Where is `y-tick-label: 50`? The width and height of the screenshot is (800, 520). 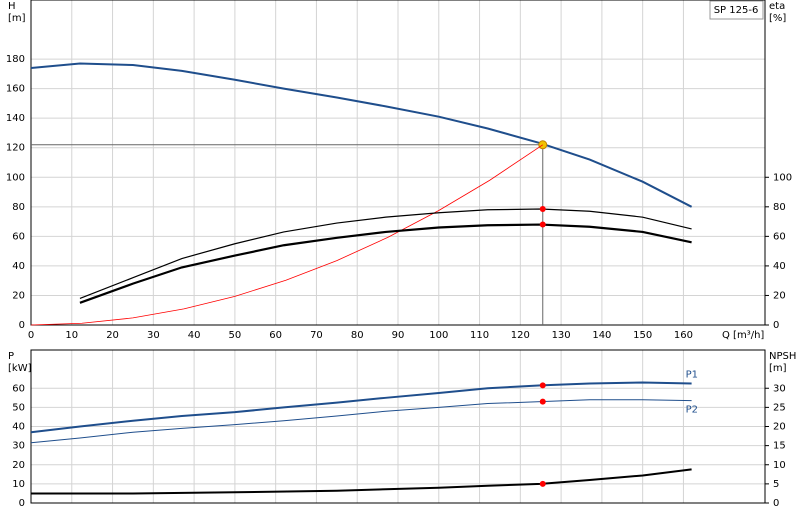 y-tick-label: 50 is located at coordinates (18, 407).